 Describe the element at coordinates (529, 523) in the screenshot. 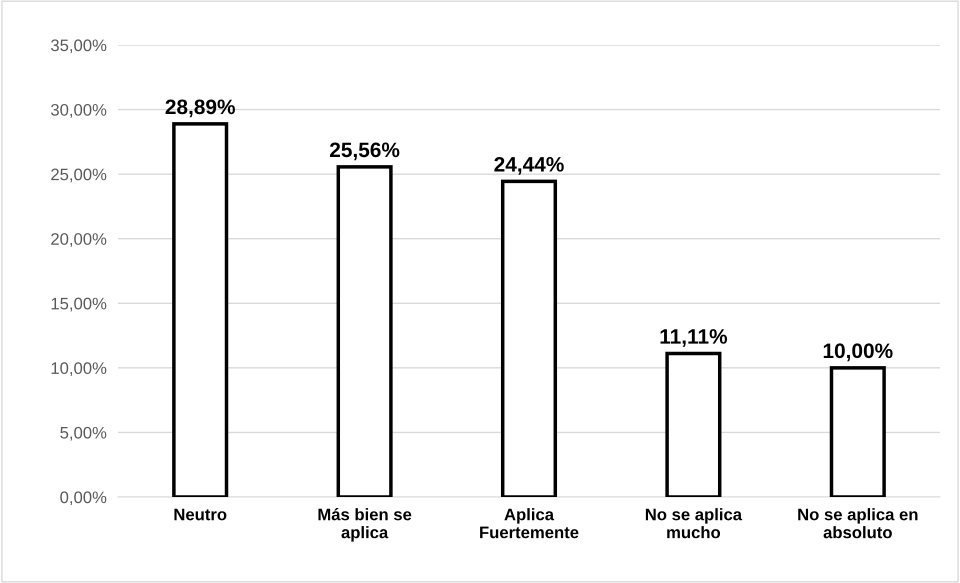

I see `x-tick-label: Aplica Fuertemente` at that location.